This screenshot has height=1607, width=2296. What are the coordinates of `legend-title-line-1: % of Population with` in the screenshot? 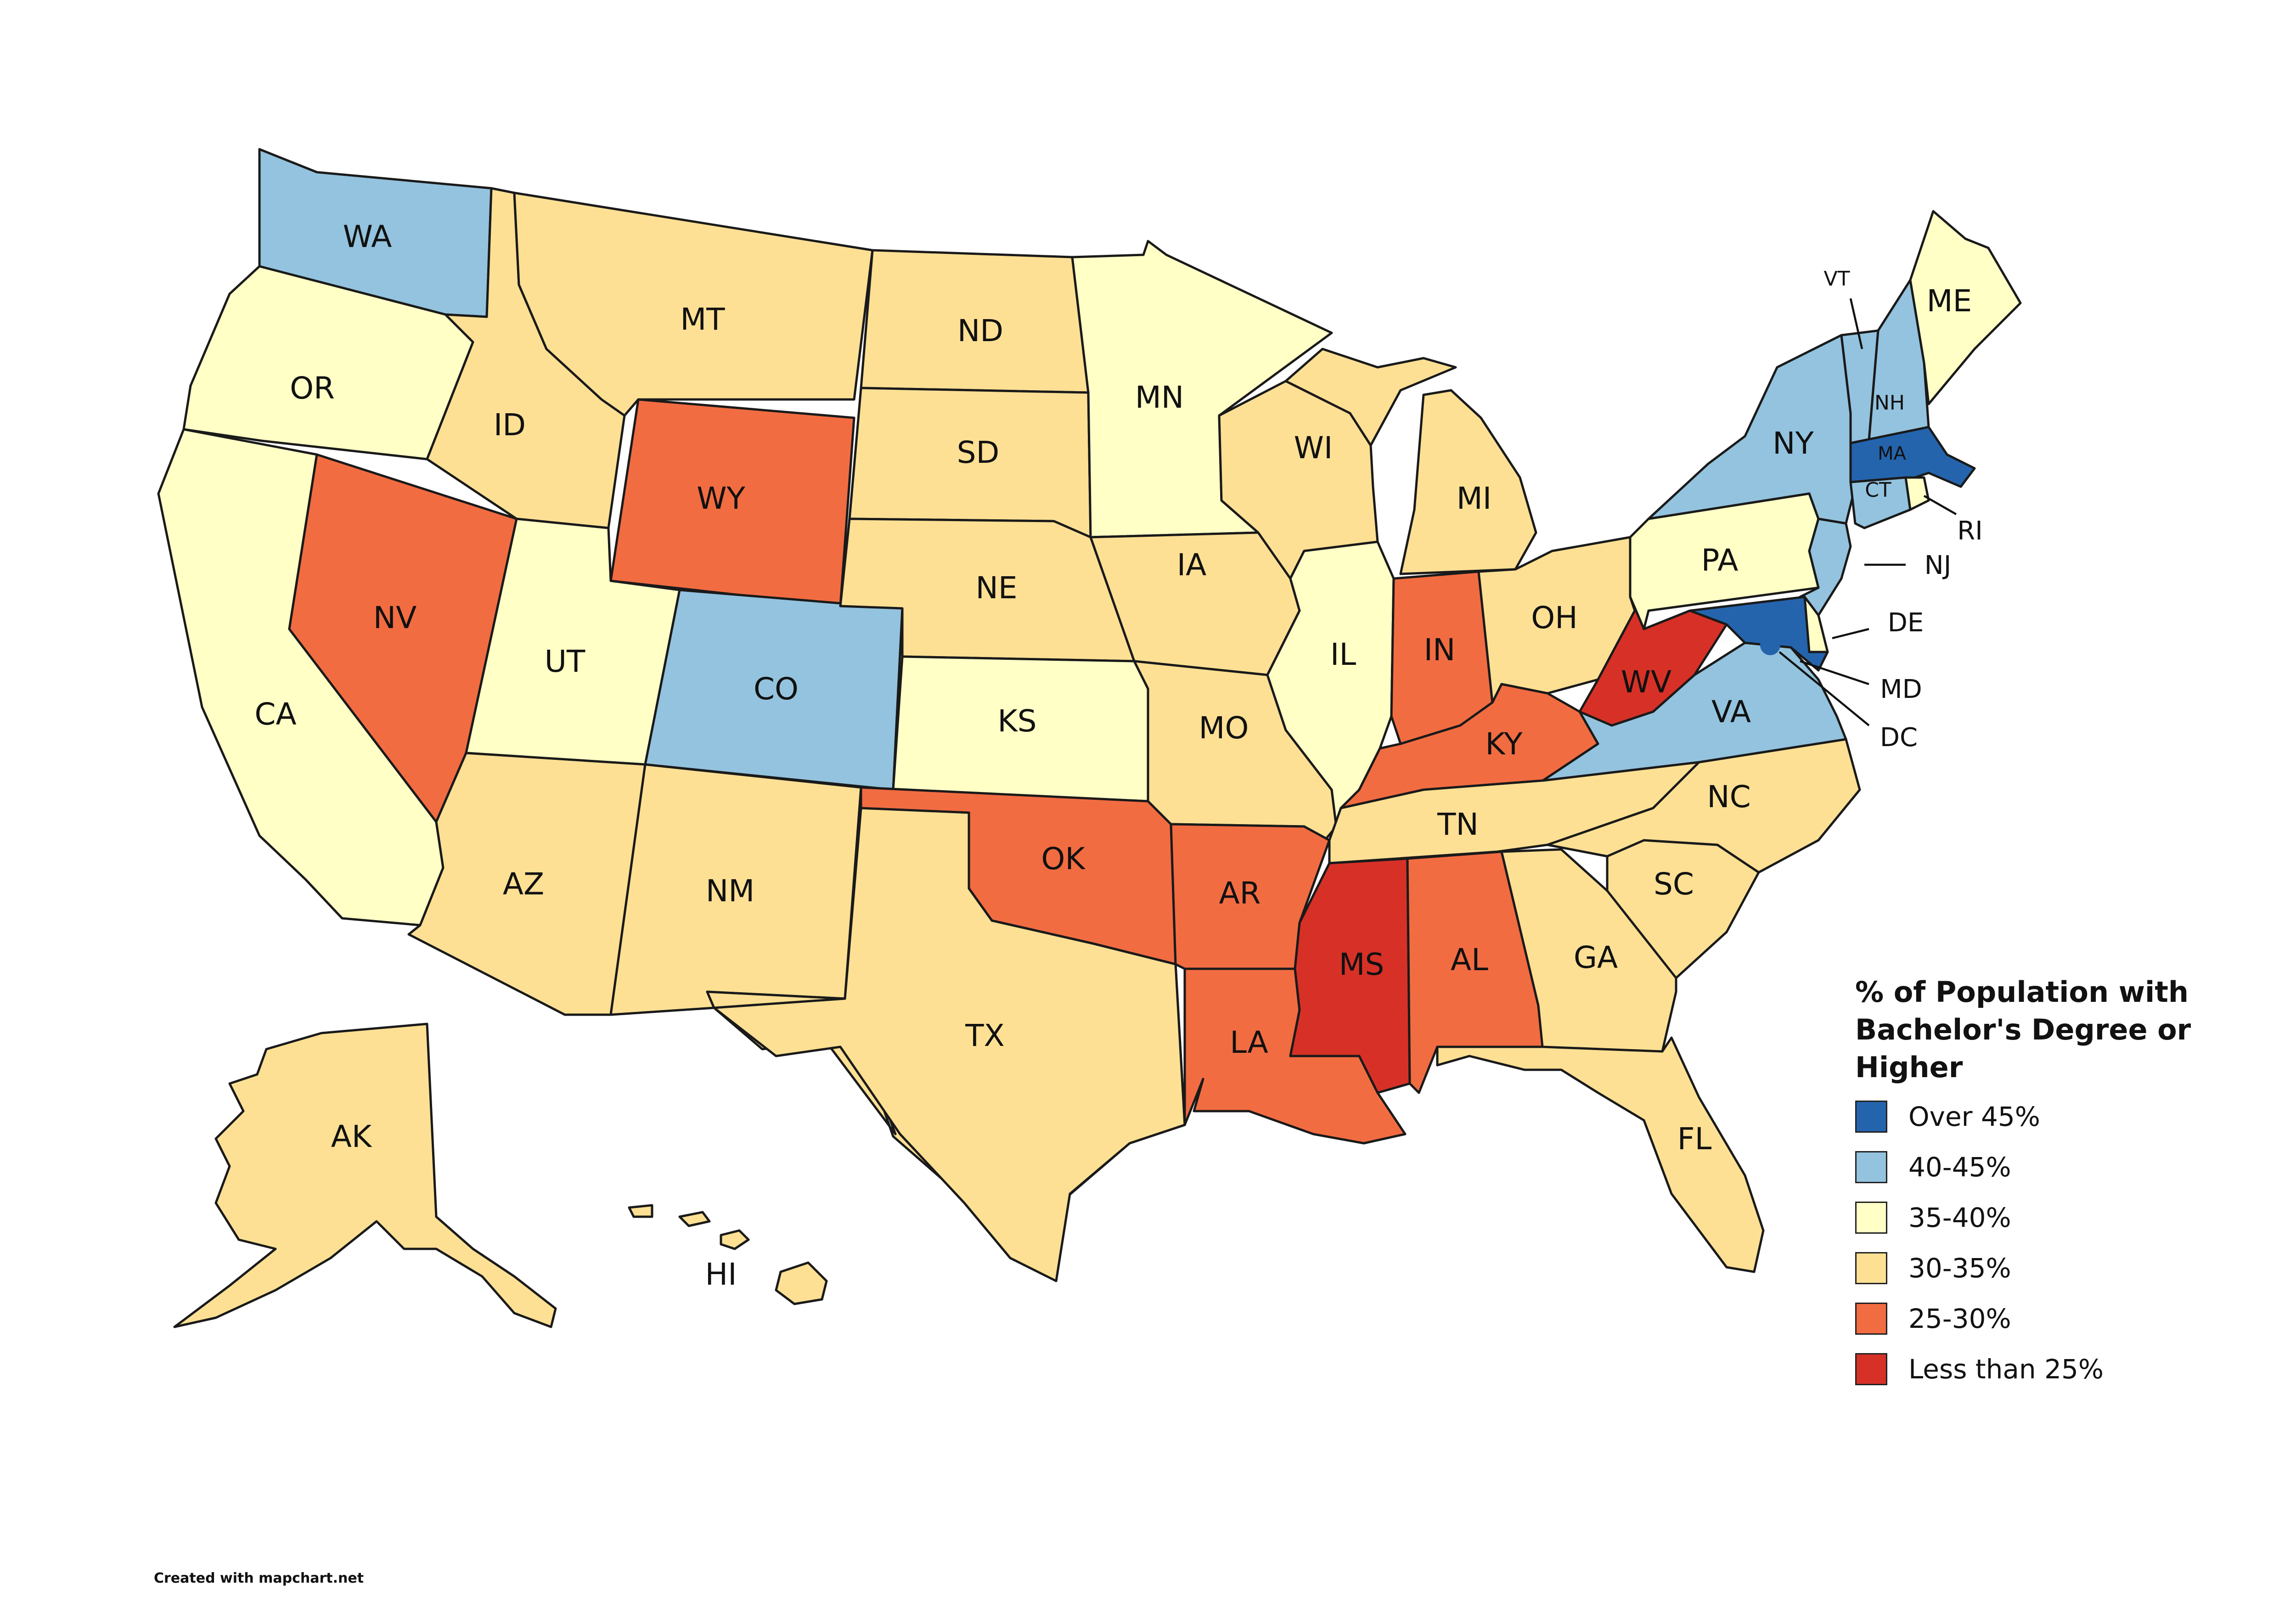 It's located at (2022, 992).